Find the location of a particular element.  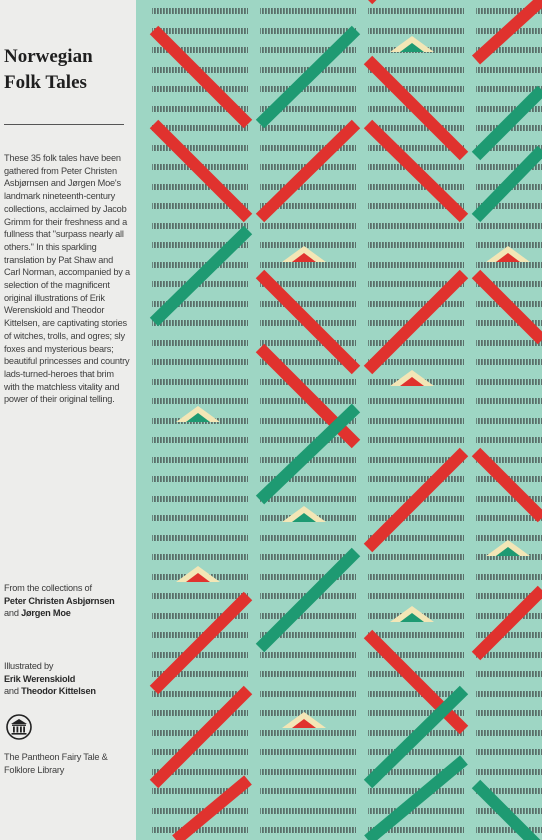

author-line-2: and Jørgen Moe is located at coordinates (68, 613).